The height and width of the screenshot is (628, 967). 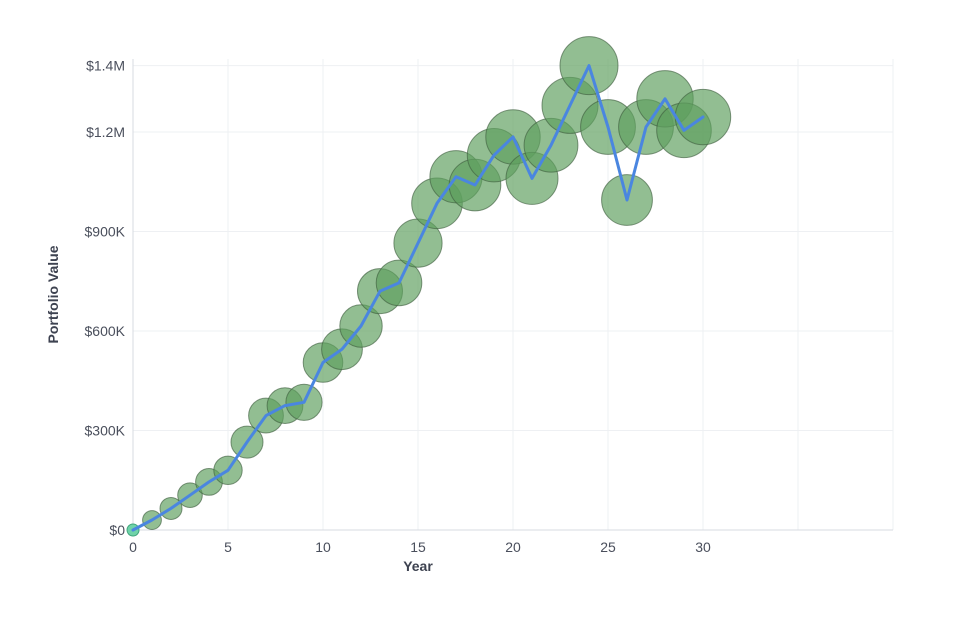 I want to click on x-tick-label: 10, so click(x=323, y=547).